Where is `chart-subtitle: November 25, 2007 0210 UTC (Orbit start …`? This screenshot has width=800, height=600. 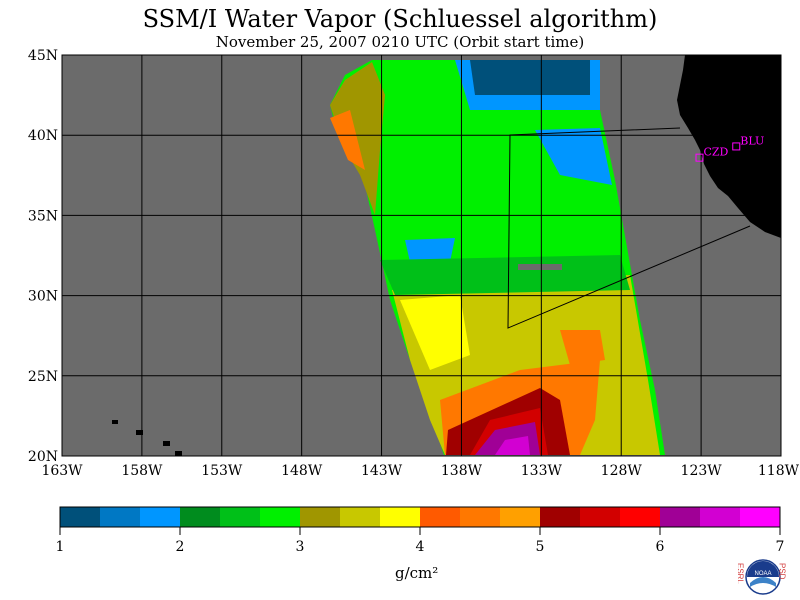 chart-subtitle: November 25, 2007 0210 UTC (Orbit start … is located at coordinates (400, 42).